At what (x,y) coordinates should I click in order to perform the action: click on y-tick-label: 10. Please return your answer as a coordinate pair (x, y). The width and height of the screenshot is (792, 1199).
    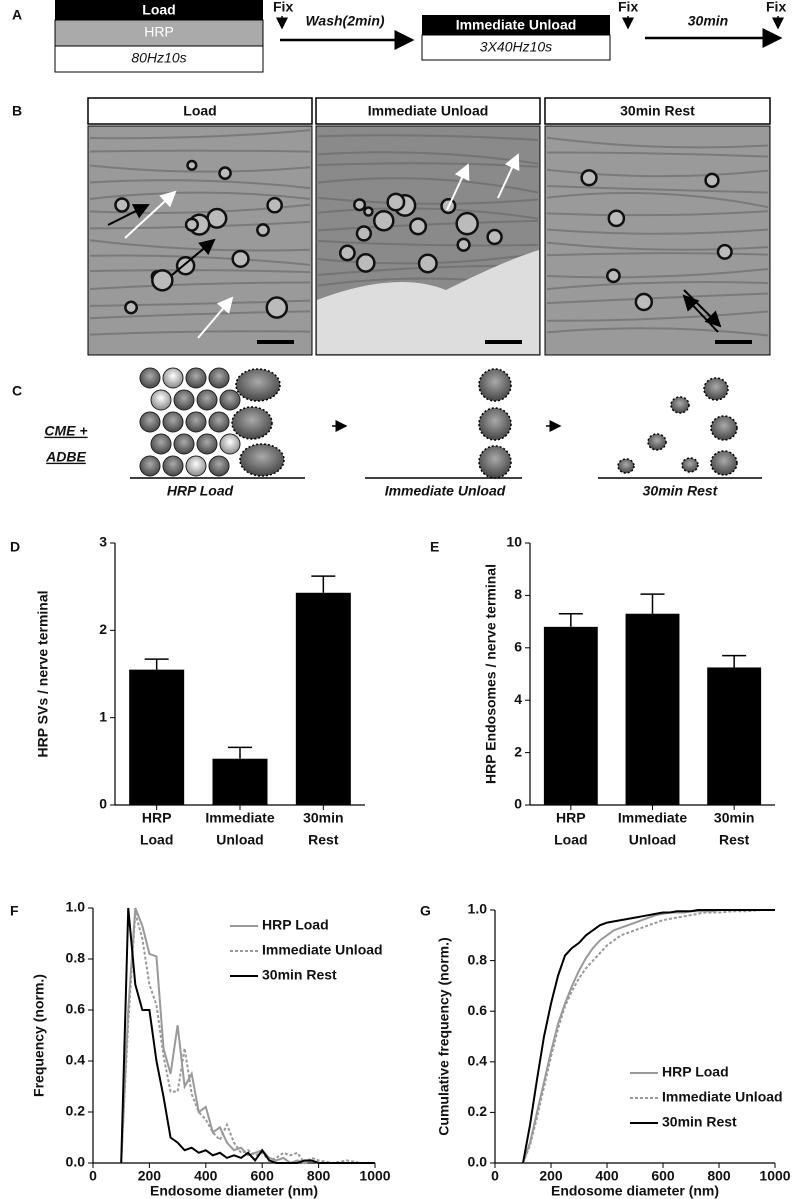
    Looking at the image, I should click on (514, 542).